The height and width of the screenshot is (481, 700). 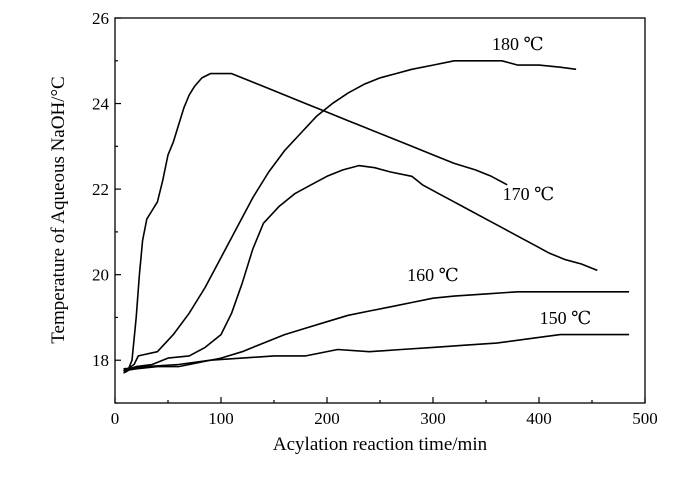 I want to click on x-tick-label: 400, so click(x=539, y=418).